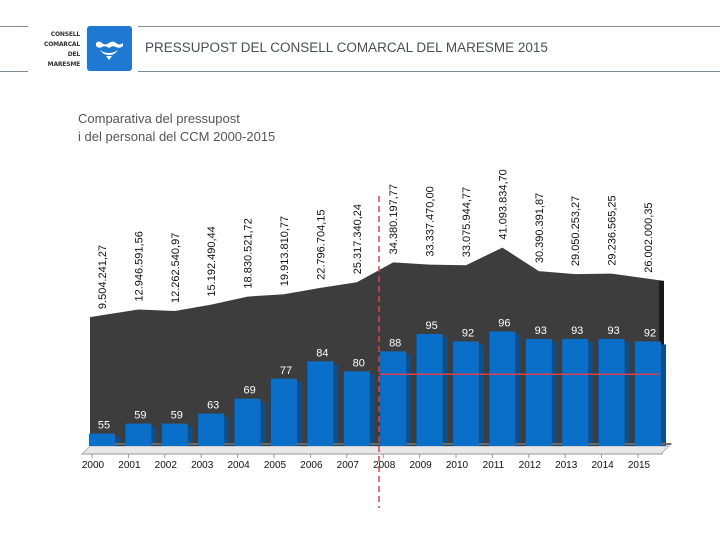 This screenshot has width=720, height=540. I want to click on x-tick-label: 2012, so click(530, 465).